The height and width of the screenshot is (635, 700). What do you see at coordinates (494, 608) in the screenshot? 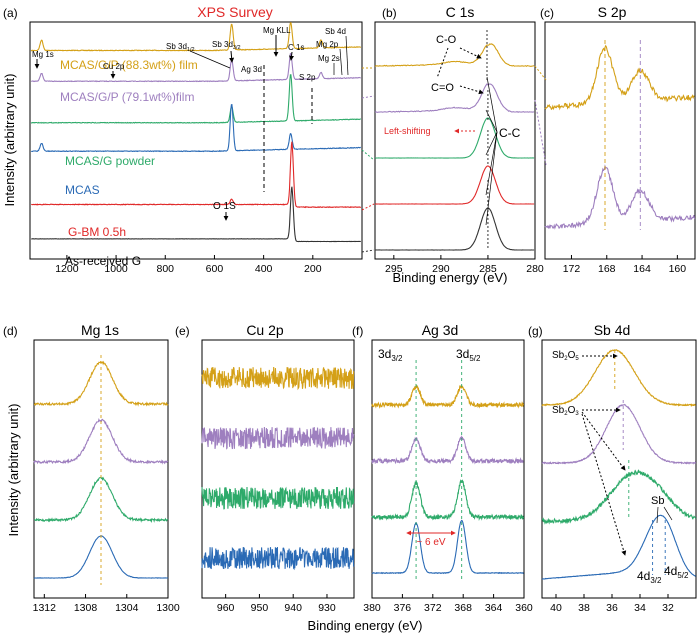
I see `xtick-label-f-4: 364` at bounding box center [494, 608].